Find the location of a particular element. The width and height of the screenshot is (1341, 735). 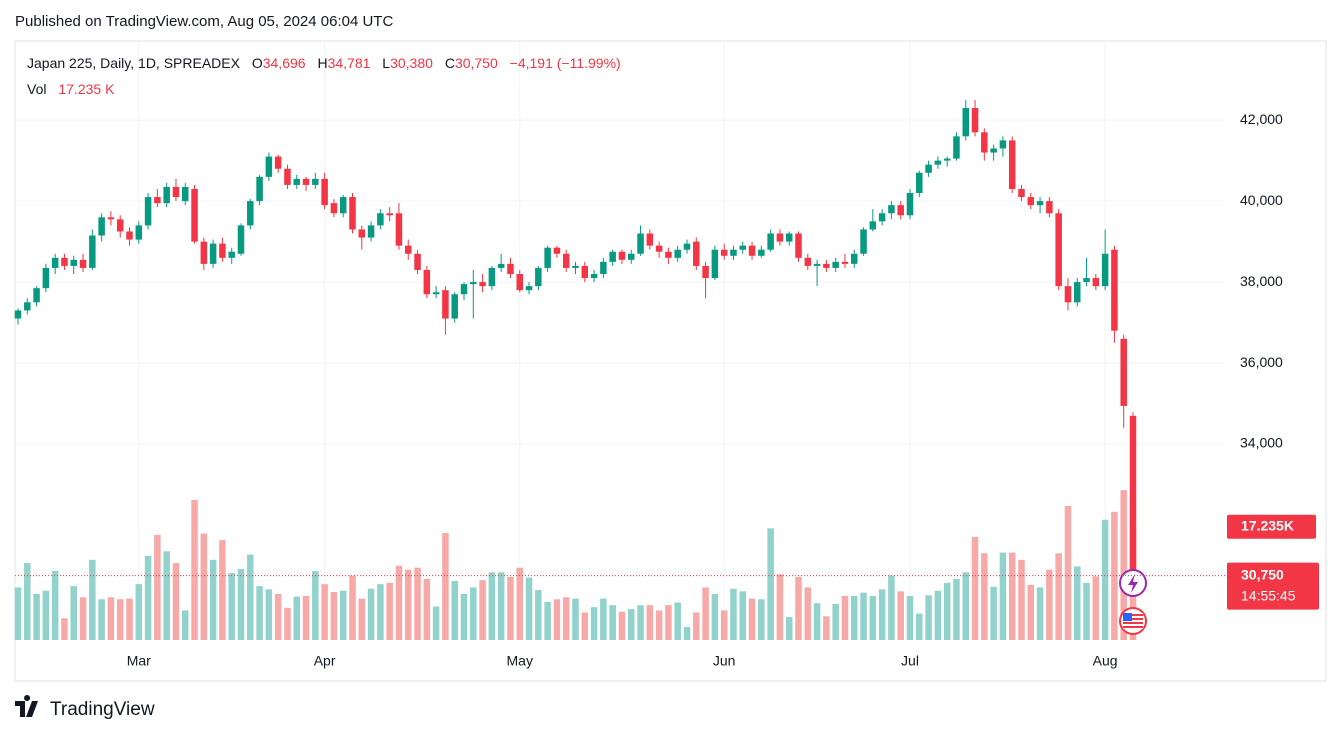

x-tick-label: May is located at coordinates (520, 661).